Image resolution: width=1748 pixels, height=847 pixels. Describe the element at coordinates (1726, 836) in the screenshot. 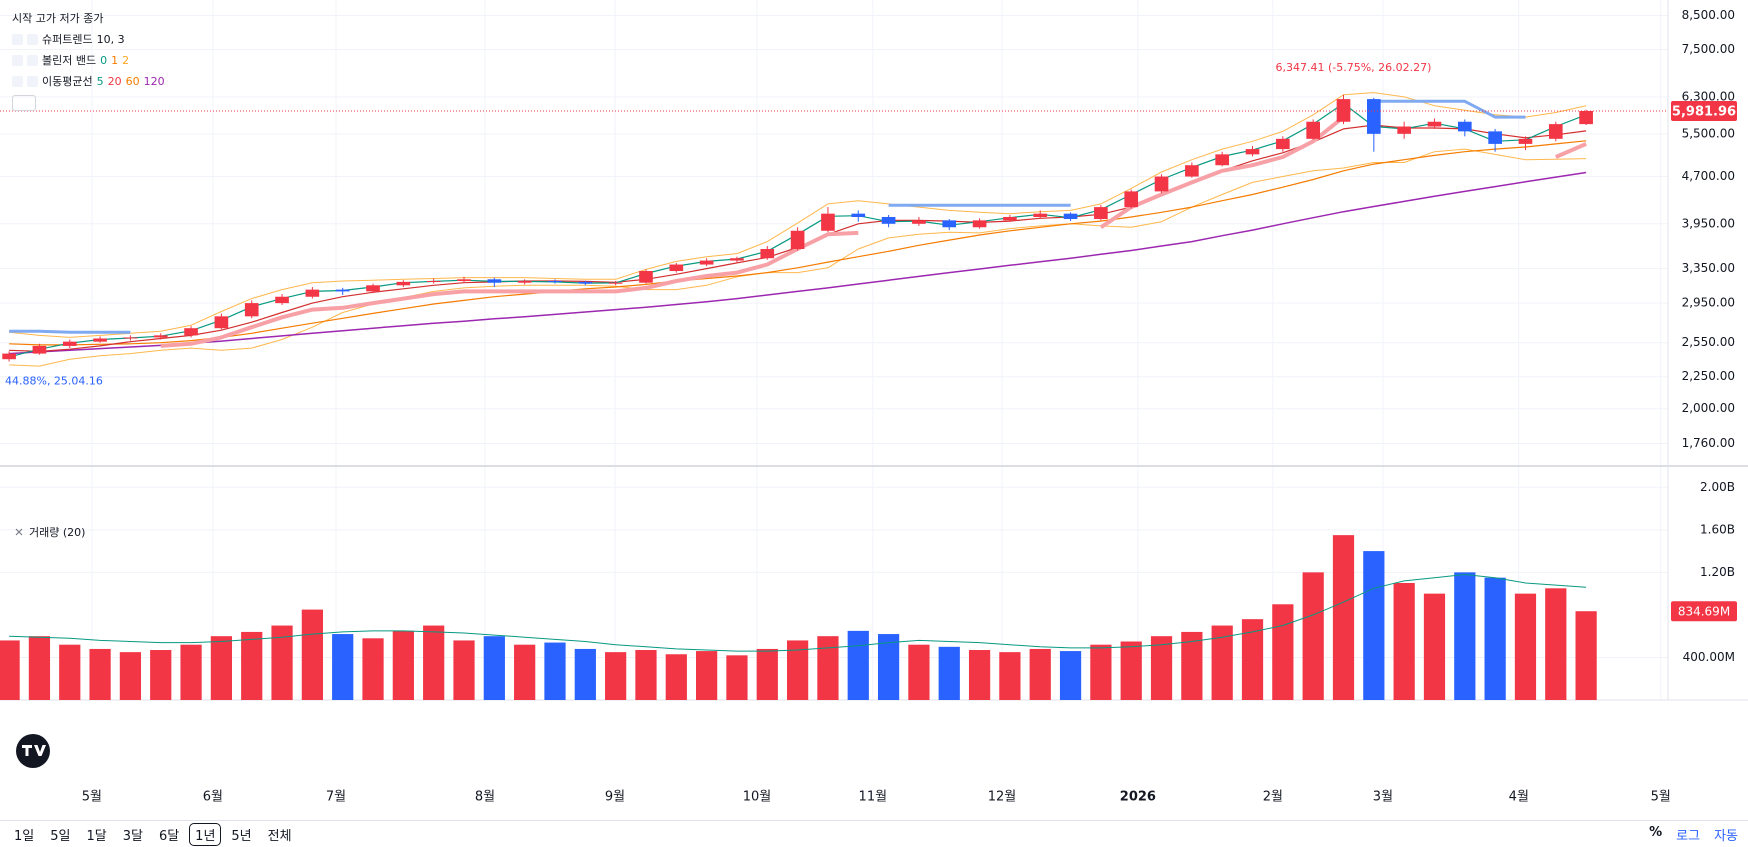

I see `option-button: 자동` at that location.